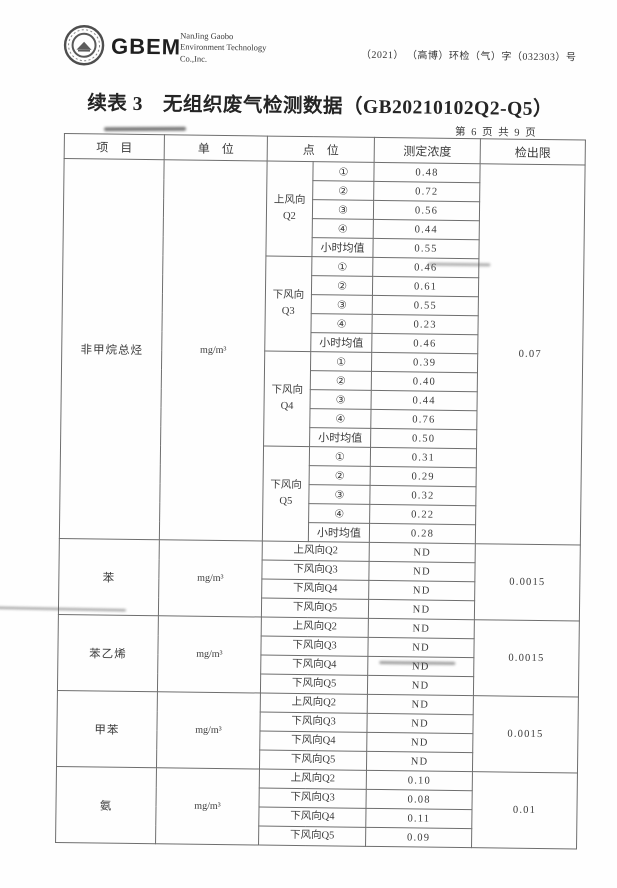  I want to click on company-line: Environment Technology, so click(223, 47).